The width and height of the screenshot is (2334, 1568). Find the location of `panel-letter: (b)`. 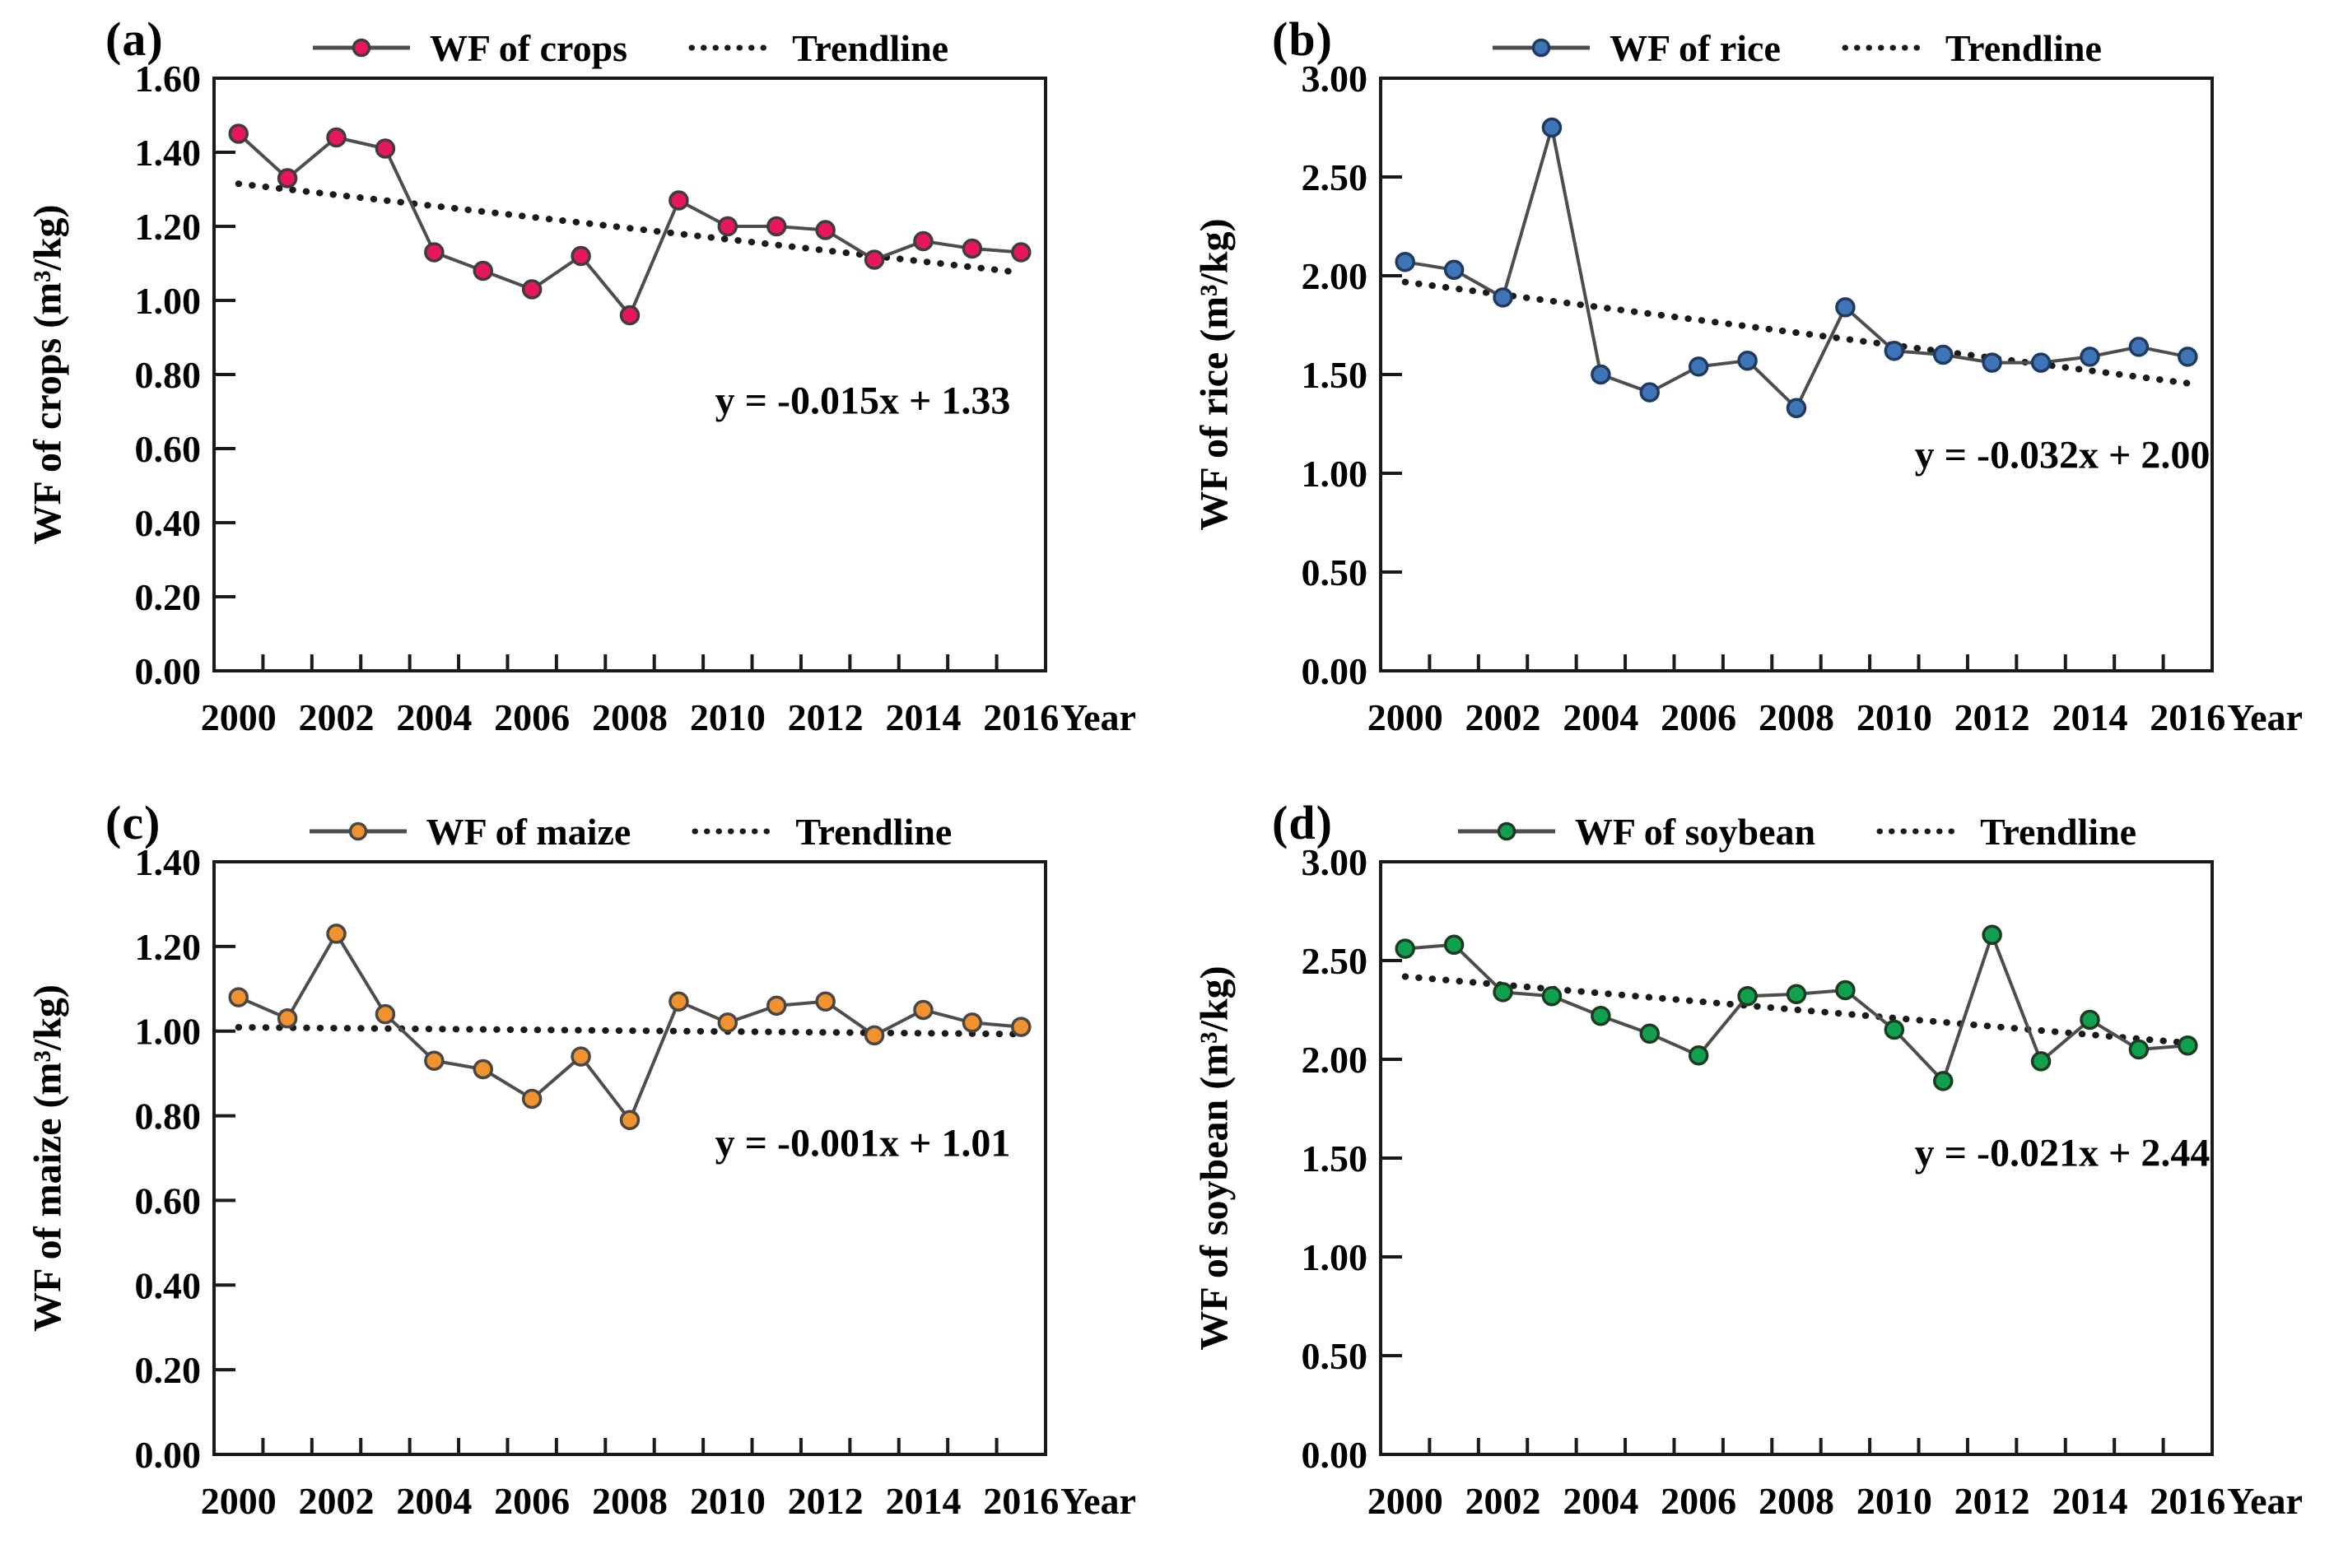

panel-letter: (b) is located at coordinates (1302, 39).